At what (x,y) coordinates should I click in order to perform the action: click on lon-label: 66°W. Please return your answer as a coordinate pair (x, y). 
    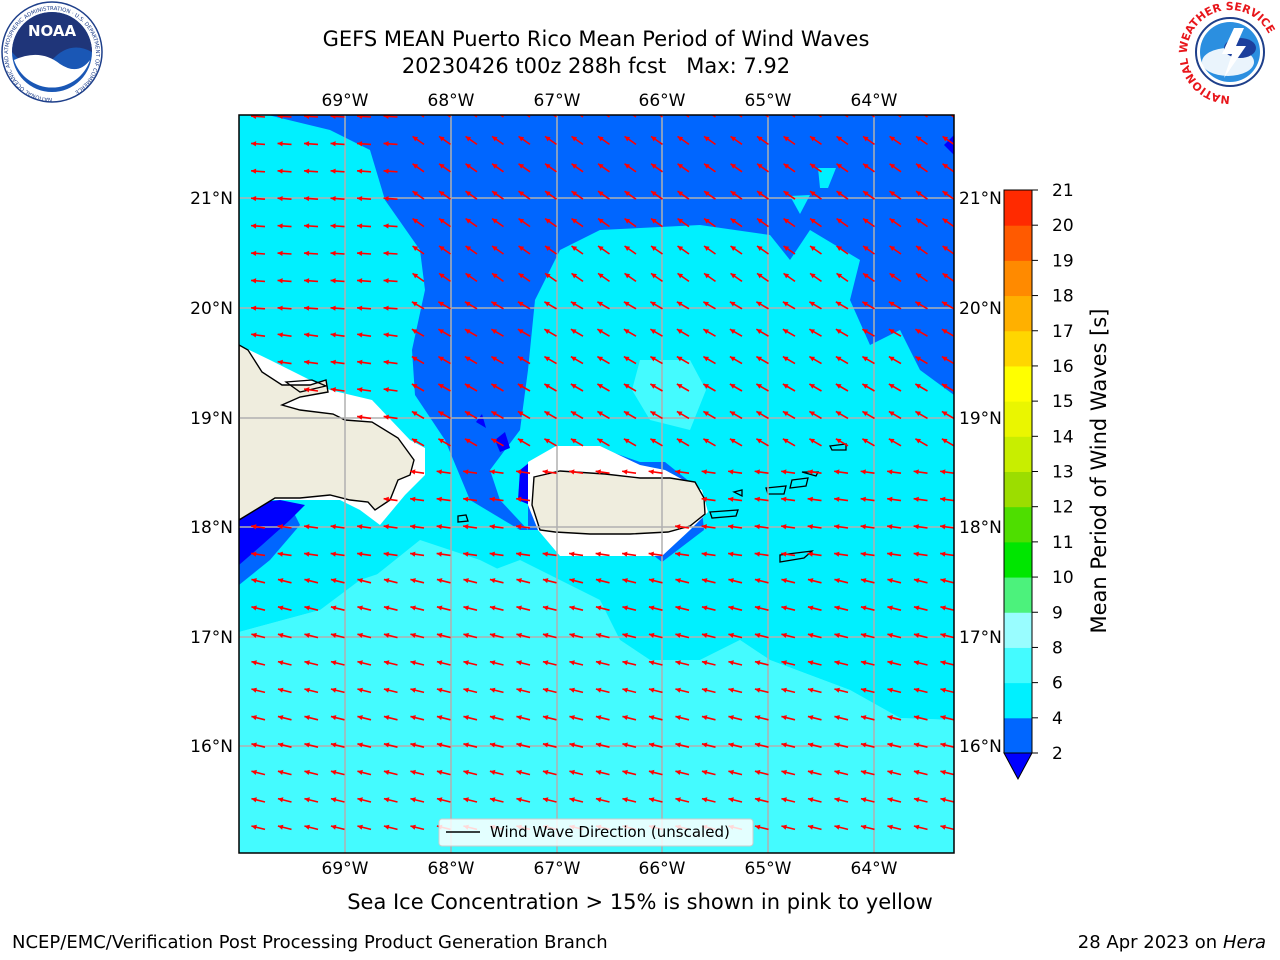
    Looking at the image, I should click on (662, 101).